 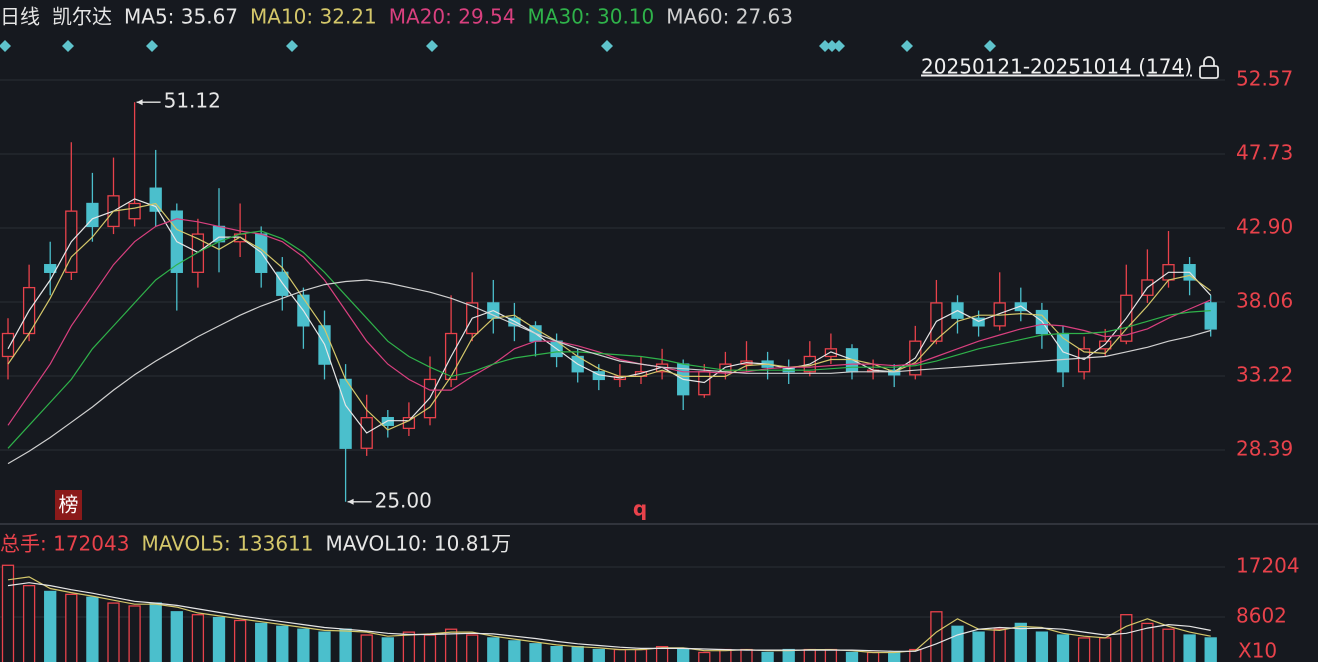 What do you see at coordinates (192, 101) in the screenshot?
I see `annotation-label: 51.12` at bounding box center [192, 101].